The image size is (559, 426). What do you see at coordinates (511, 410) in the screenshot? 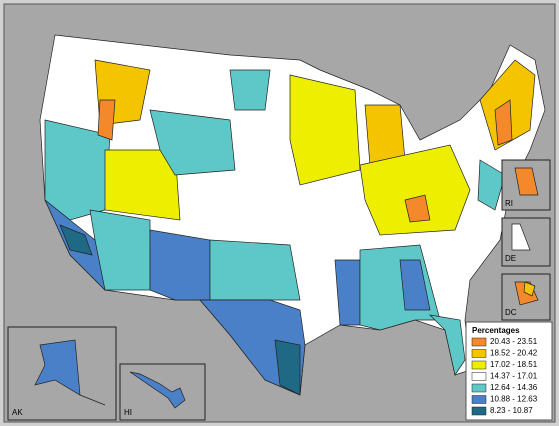
I see `legend-label: 8.23 - 10.87` at bounding box center [511, 410].